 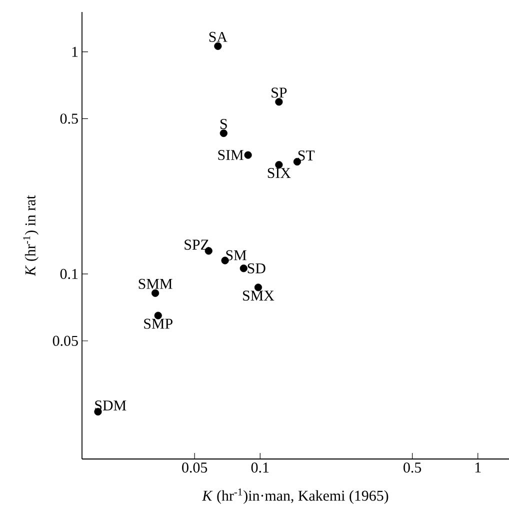 What do you see at coordinates (306, 155) in the screenshot?
I see `annotation: ST` at bounding box center [306, 155].